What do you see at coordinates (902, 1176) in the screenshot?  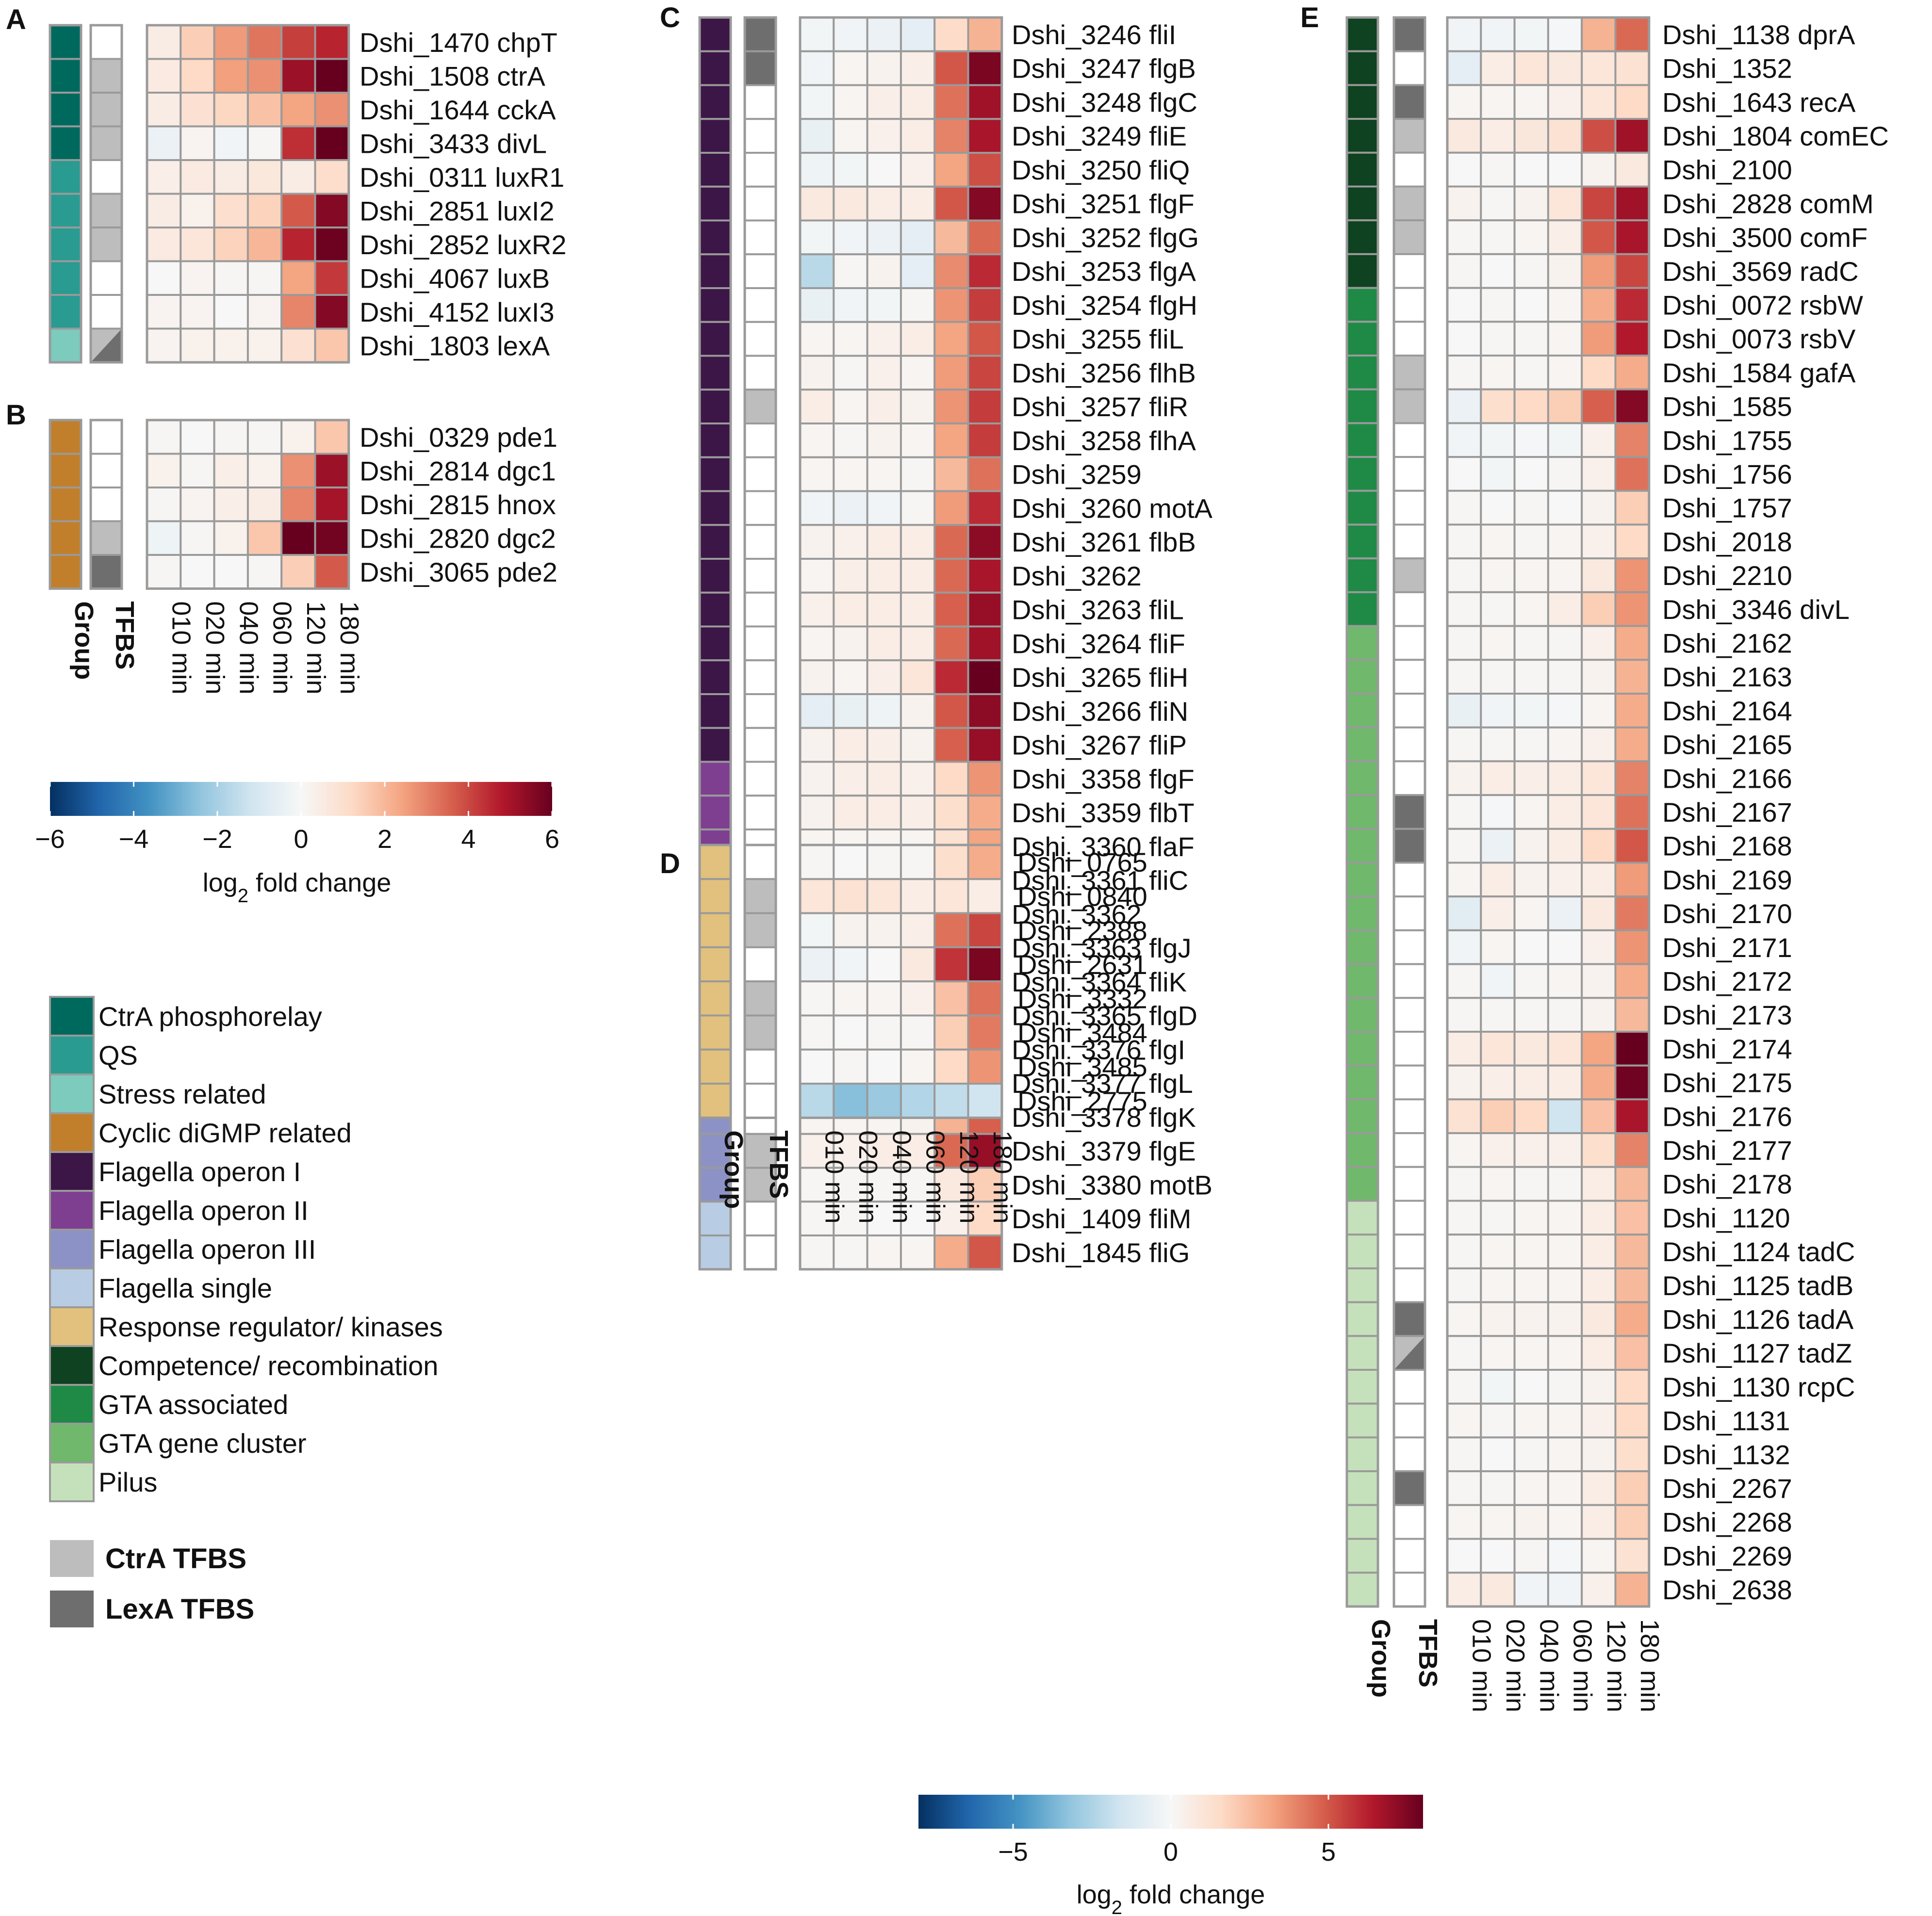 I see `time-column-label: 040 min` at bounding box center [902, 1176].